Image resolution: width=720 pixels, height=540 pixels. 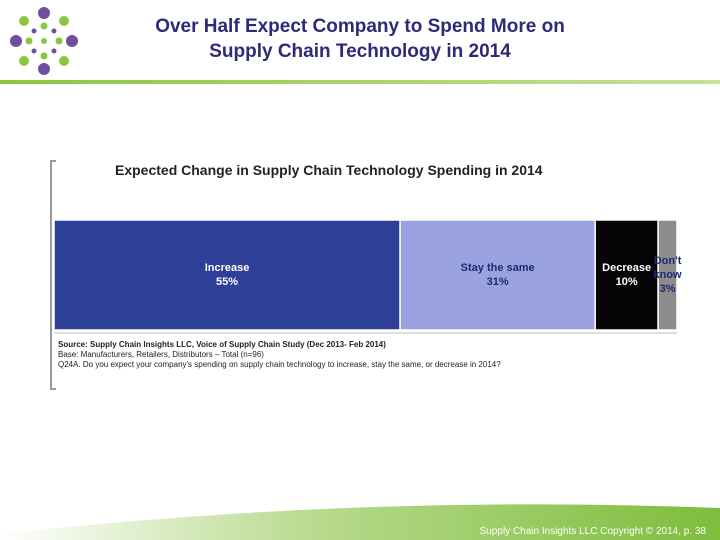 I want to click on bar-label-3: Don't know 3%, so click(x=668, y=275).